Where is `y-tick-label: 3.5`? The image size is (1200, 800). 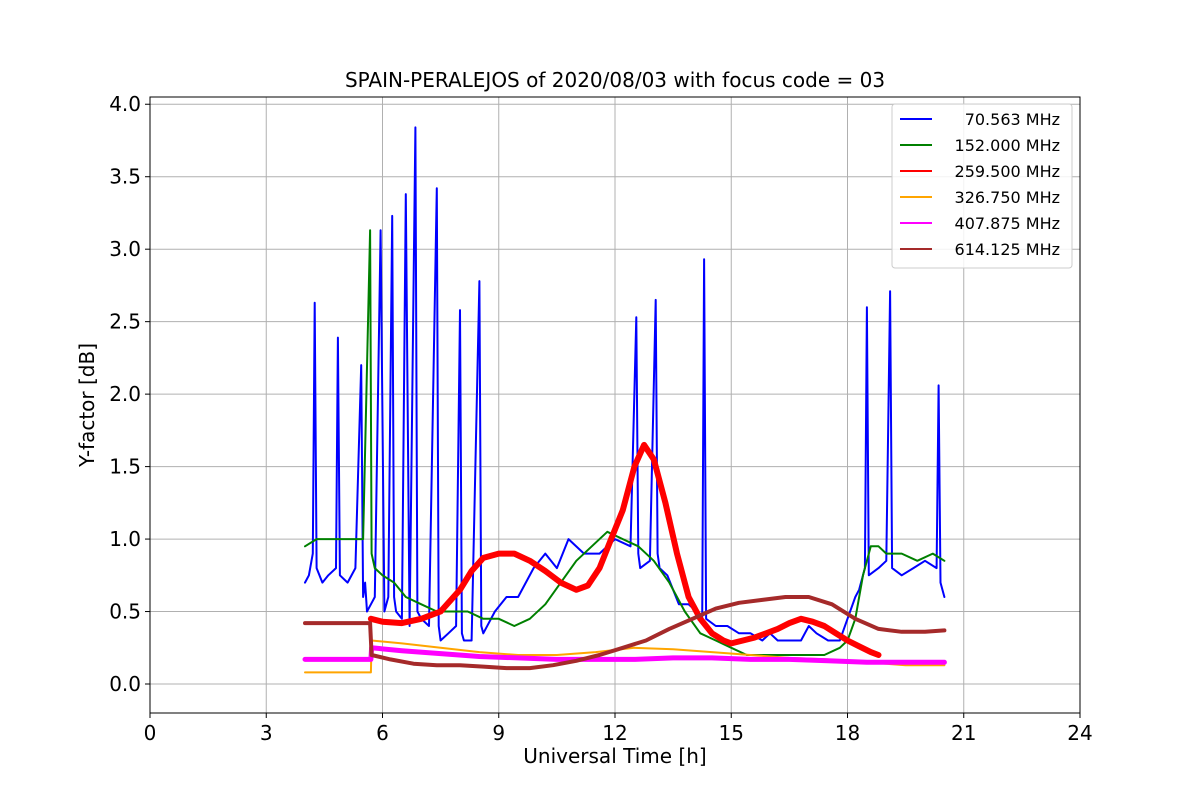
y-tick-label: 3.5 is located at coordinates (125, 177).